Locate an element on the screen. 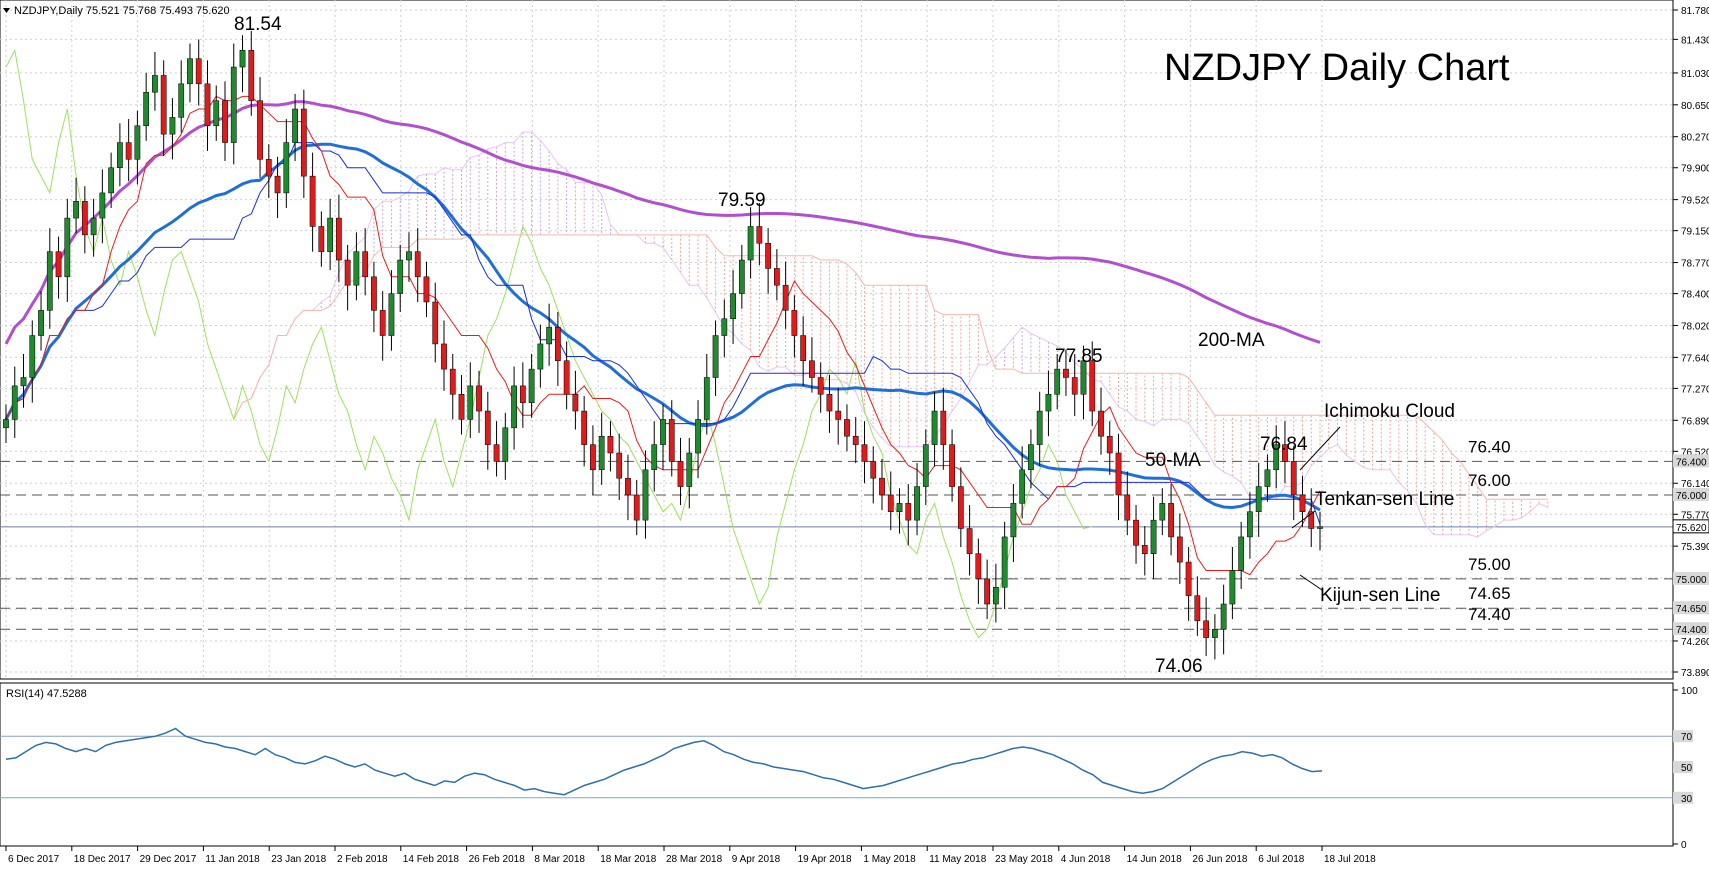 This screenshot has height=873, width=1709. date-tick-label: 8 Mar 2018 is located at coordinates (559, 859).